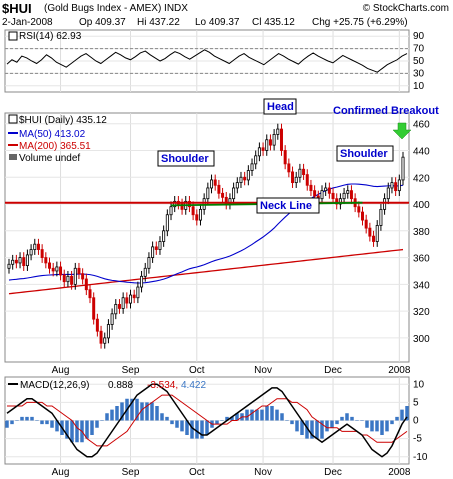  What do you see at coordinates (61, 472) in the screenshot?
I see `macd-x-label: Aug` at bounding box center [61, 472].